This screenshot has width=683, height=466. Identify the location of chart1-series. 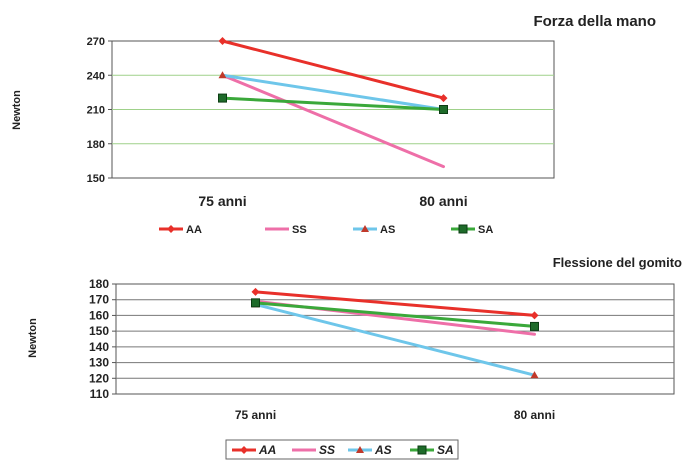
(333, 103).